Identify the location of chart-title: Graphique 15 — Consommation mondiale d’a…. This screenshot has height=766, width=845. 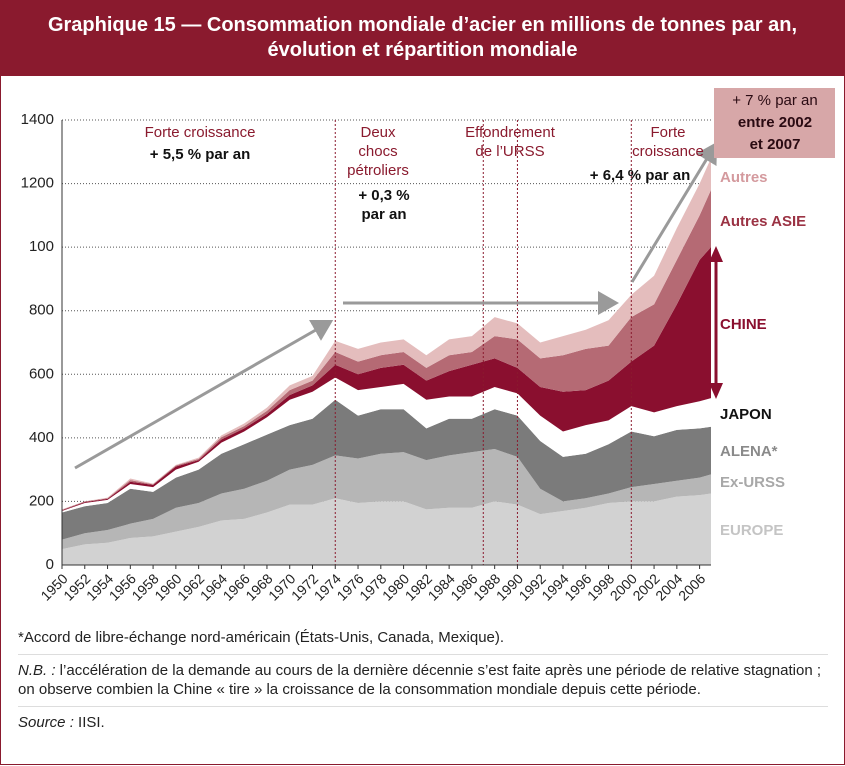
(422, 38).